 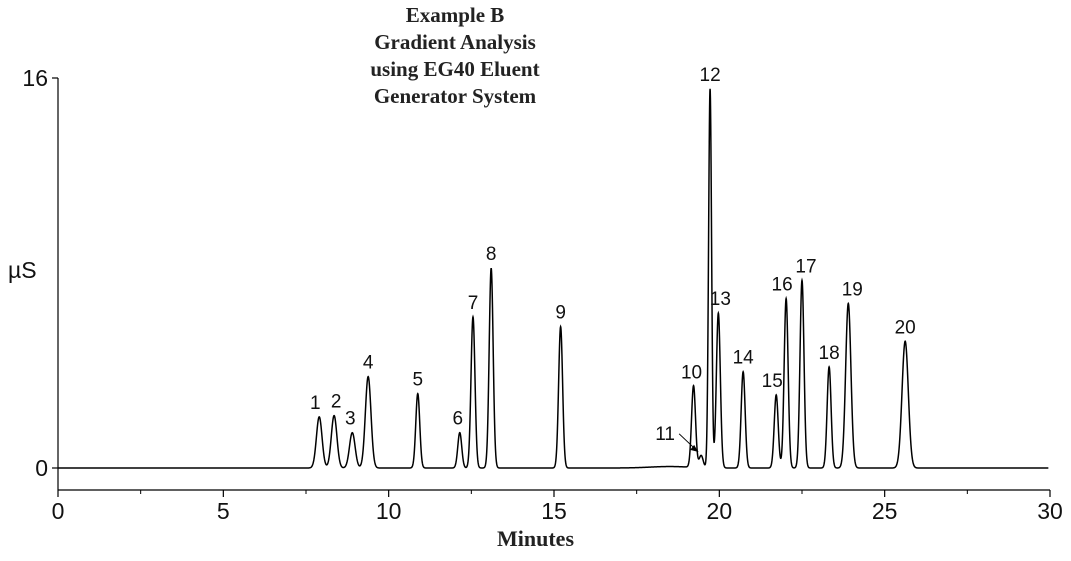 What do you see at coordinates (535, 538) in the screenshot?
I see `x-axis-label: Minutes` at bounding box center [535, 538].